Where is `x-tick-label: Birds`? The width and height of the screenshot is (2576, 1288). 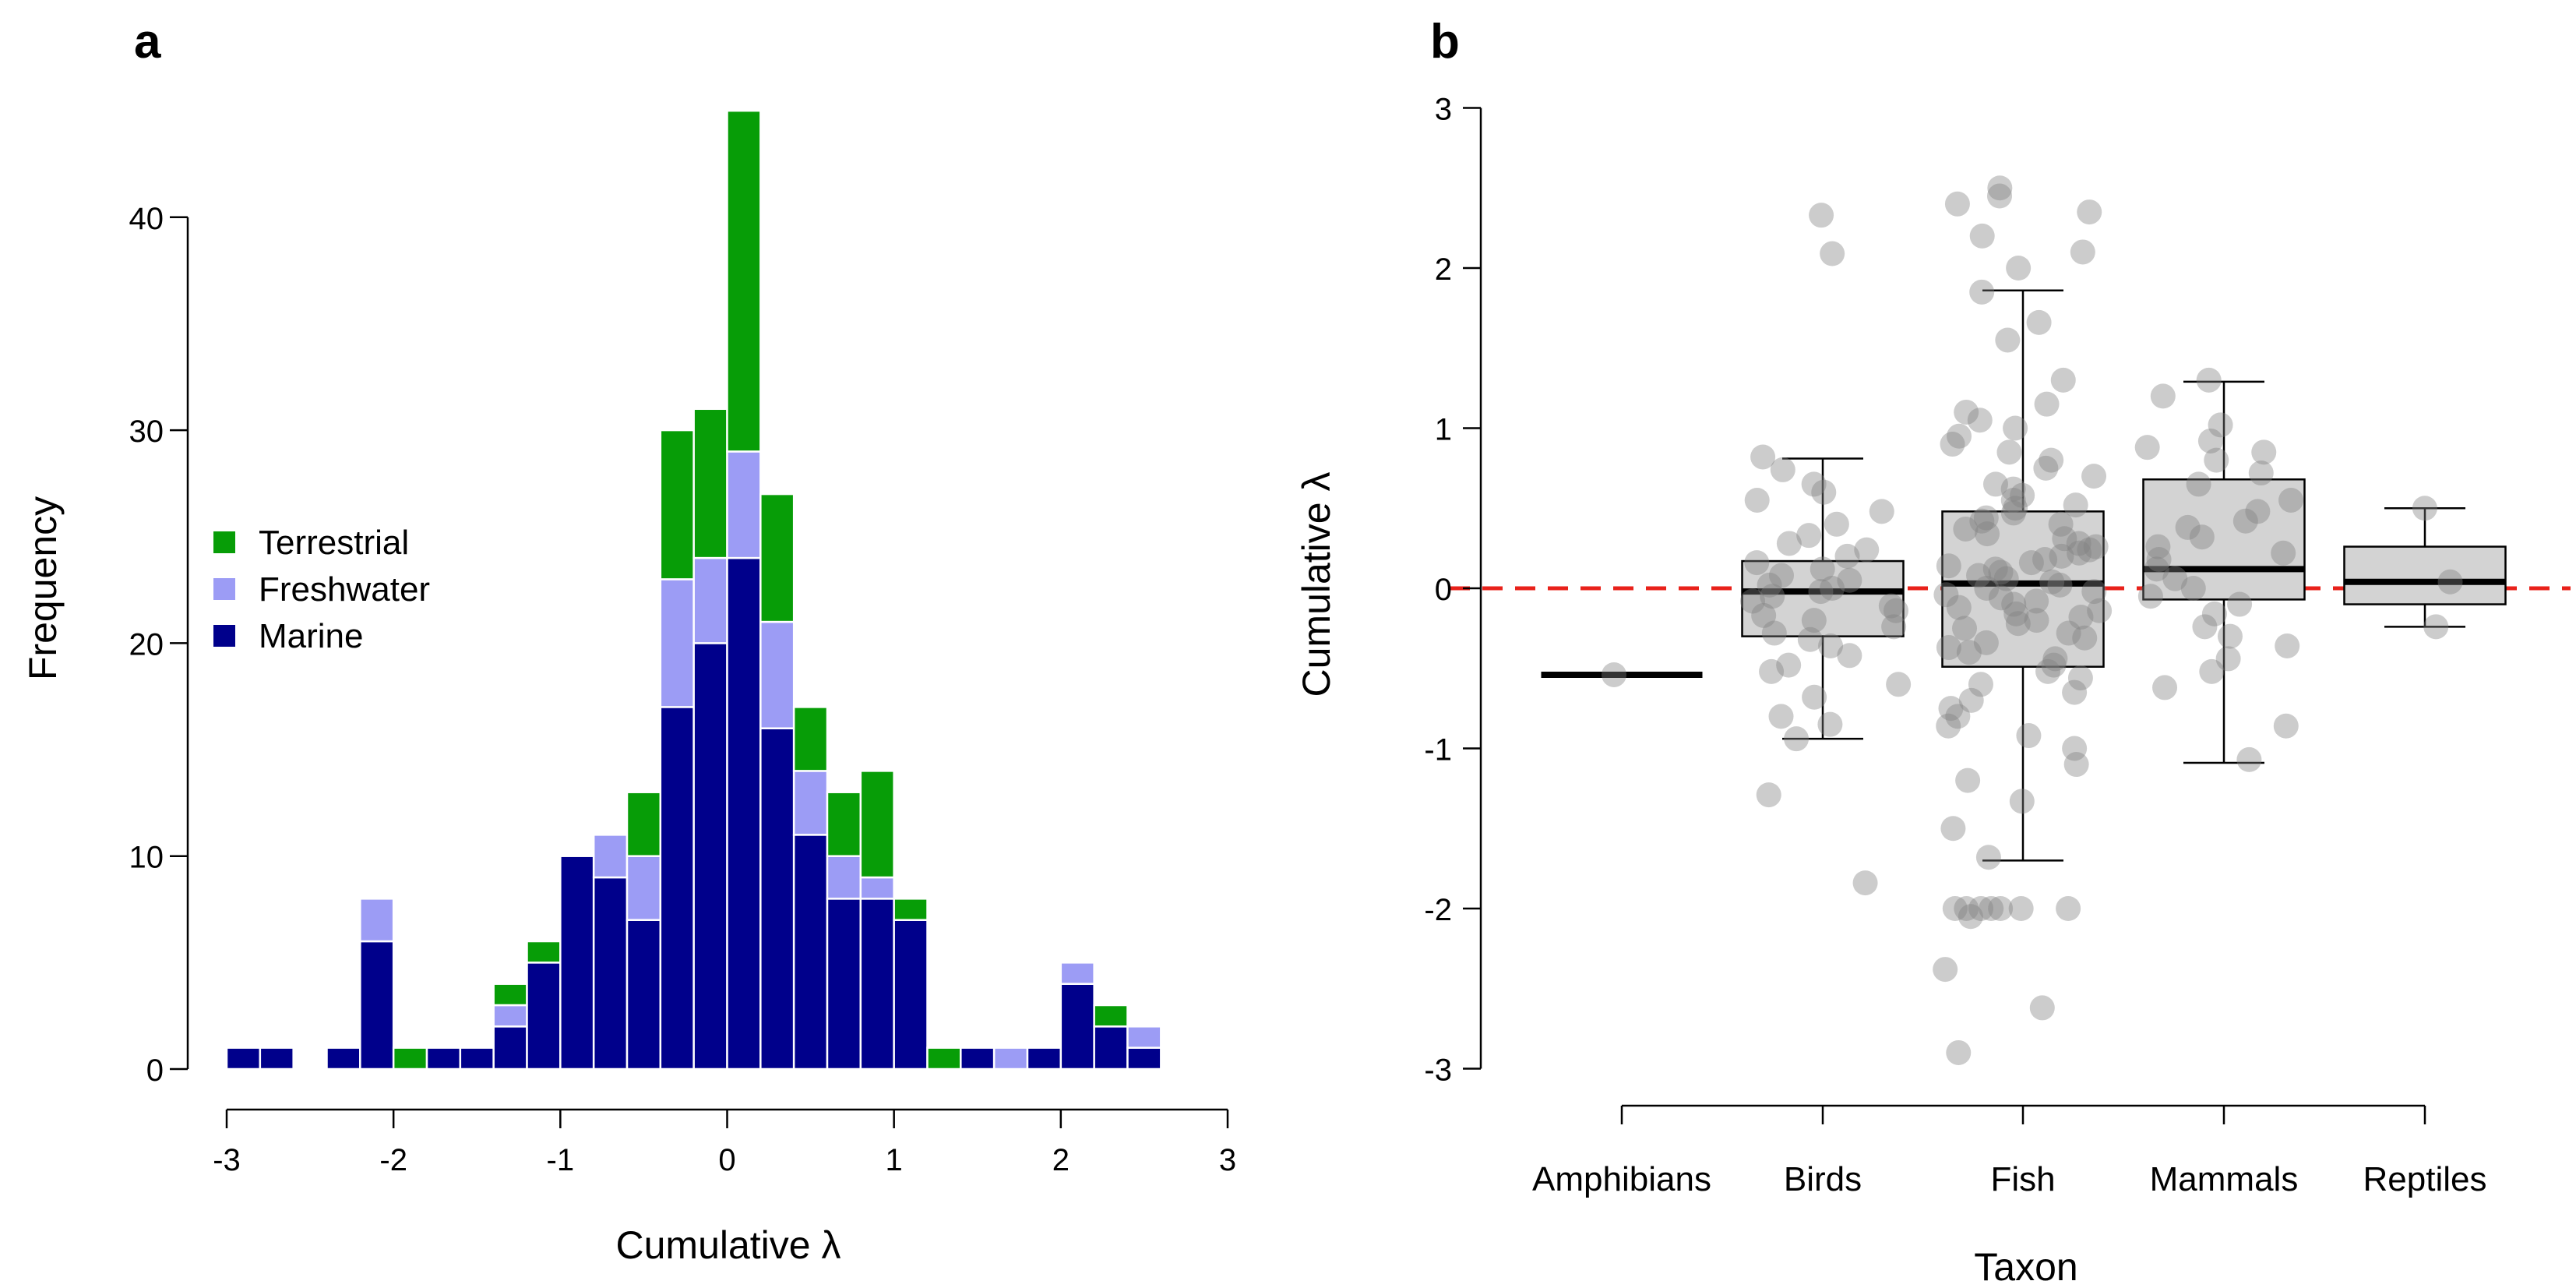 x-tick-label: Birds is located at coordinates (1823, 1179).